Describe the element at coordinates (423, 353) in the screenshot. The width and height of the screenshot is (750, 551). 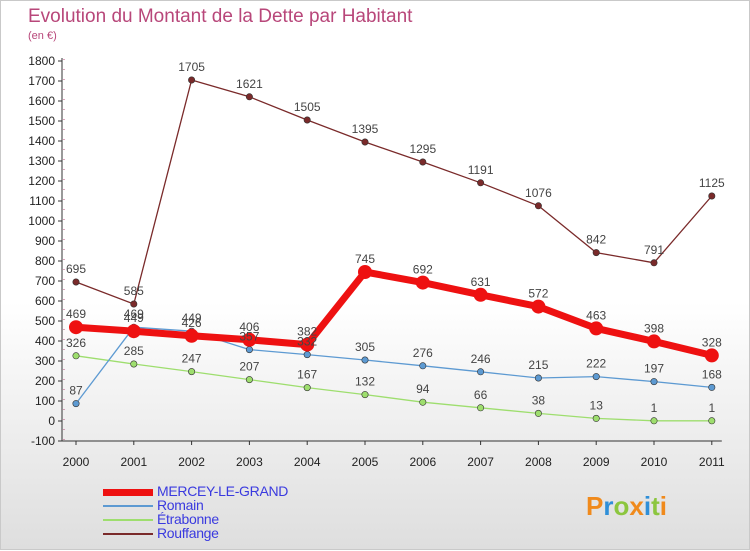
I see `data-label: 276` at that location.